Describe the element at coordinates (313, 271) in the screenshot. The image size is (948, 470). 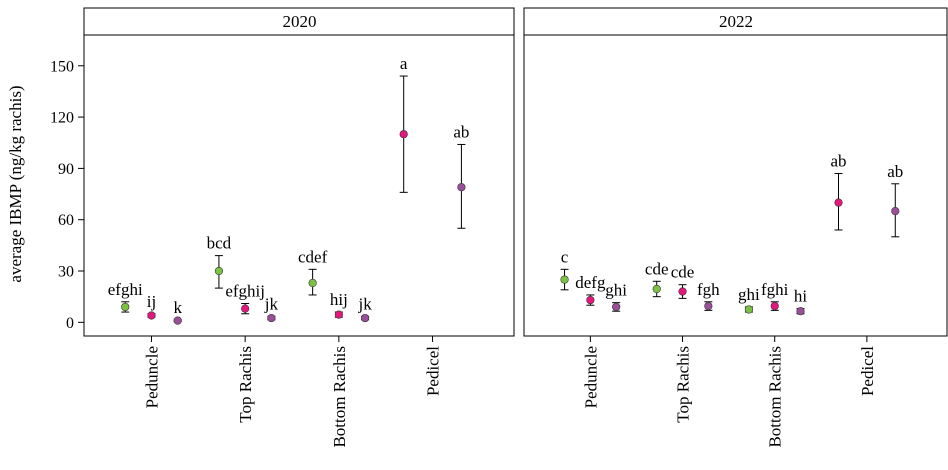
I see `data-point: cdef` at that location.